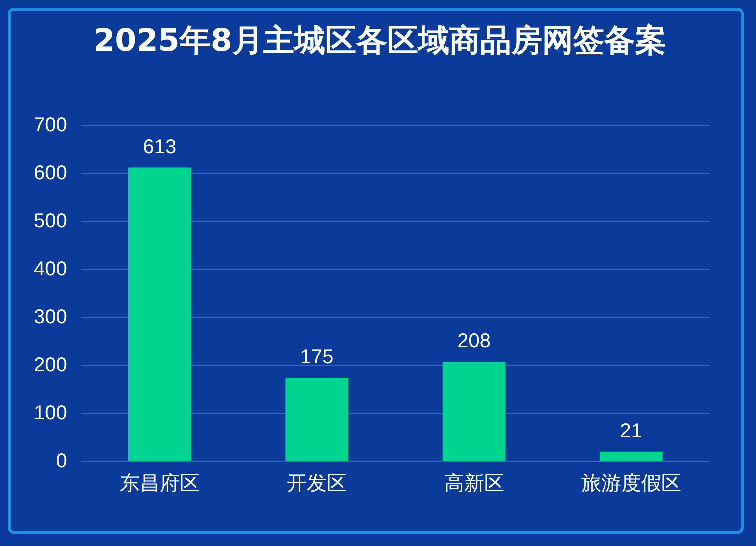  Describe the element at coordinates (631, 483) in the screenshot. I see `x-tick-label: 旅游度假区` at that location.